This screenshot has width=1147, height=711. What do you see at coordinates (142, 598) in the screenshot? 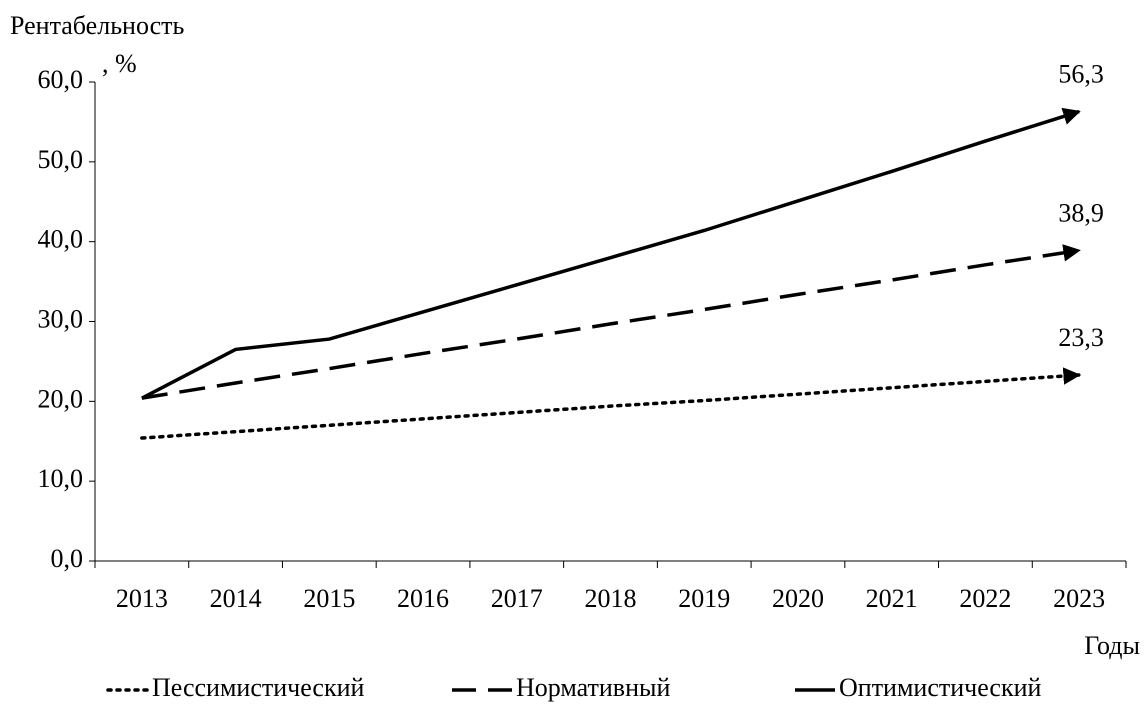
I see `x-tick-label: 2013` at bounding box center [142, 598].